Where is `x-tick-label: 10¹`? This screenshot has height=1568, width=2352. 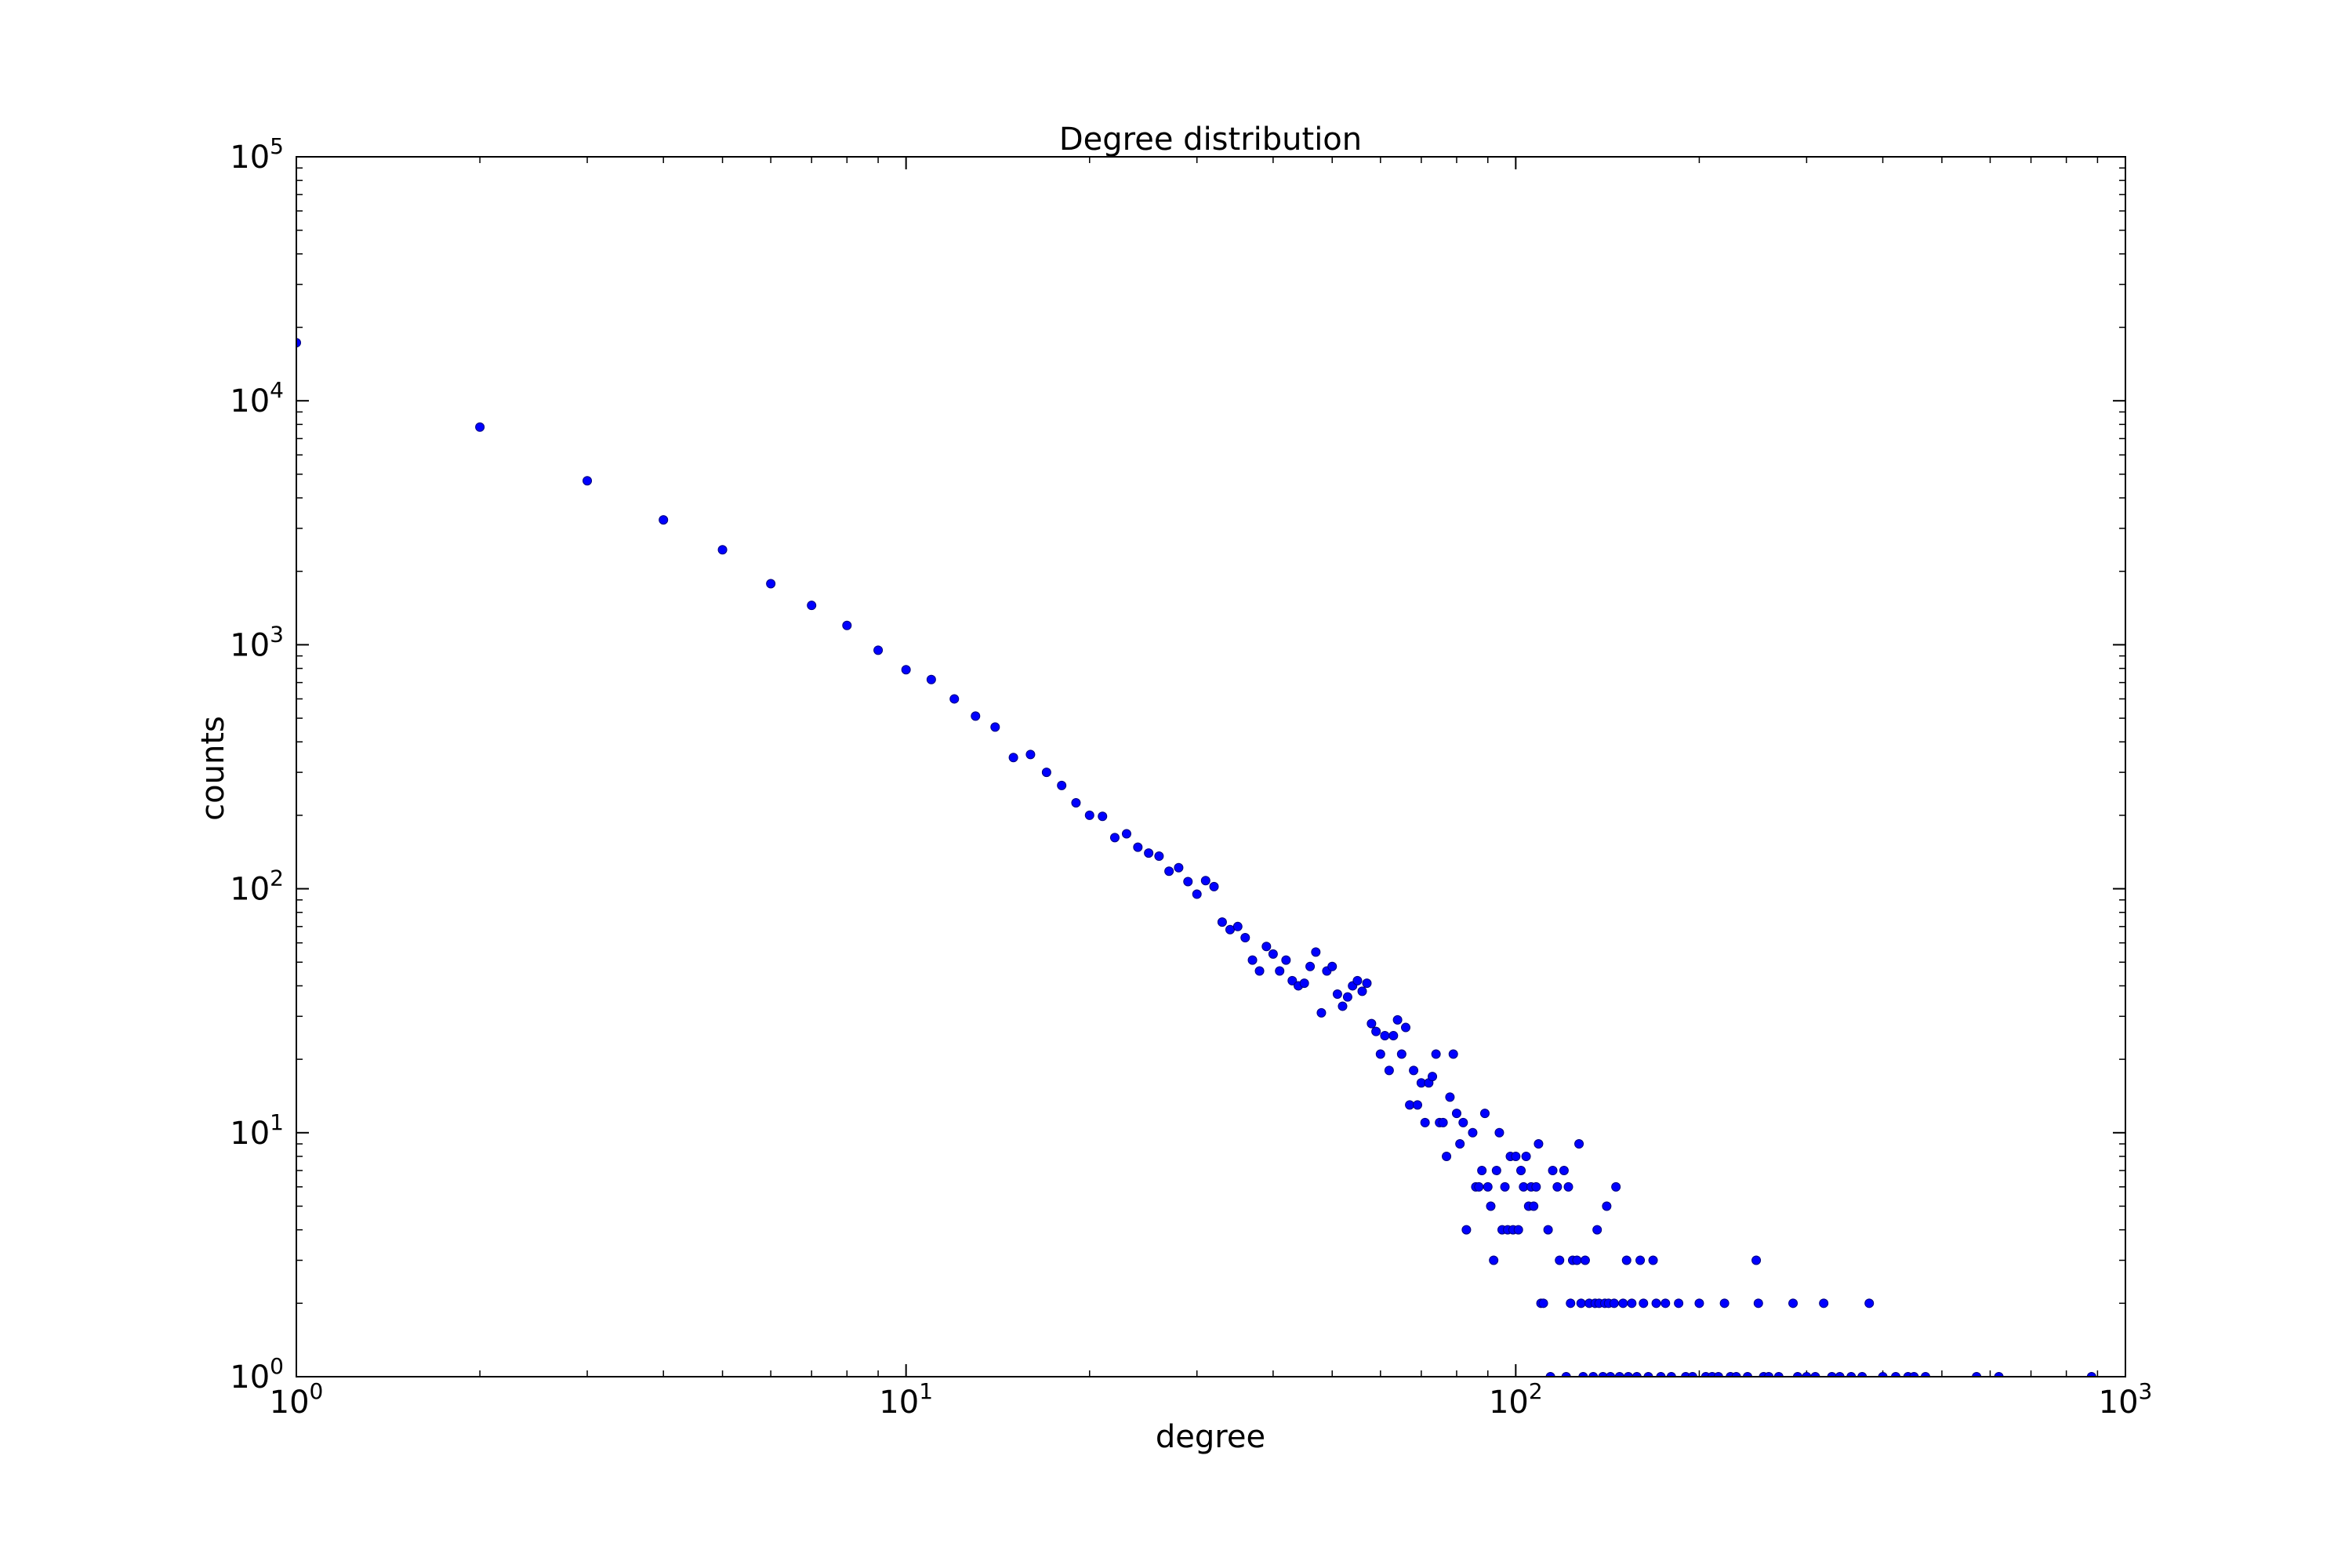 x-tick-label: 10¹ is located at coordinates (906, 1399).